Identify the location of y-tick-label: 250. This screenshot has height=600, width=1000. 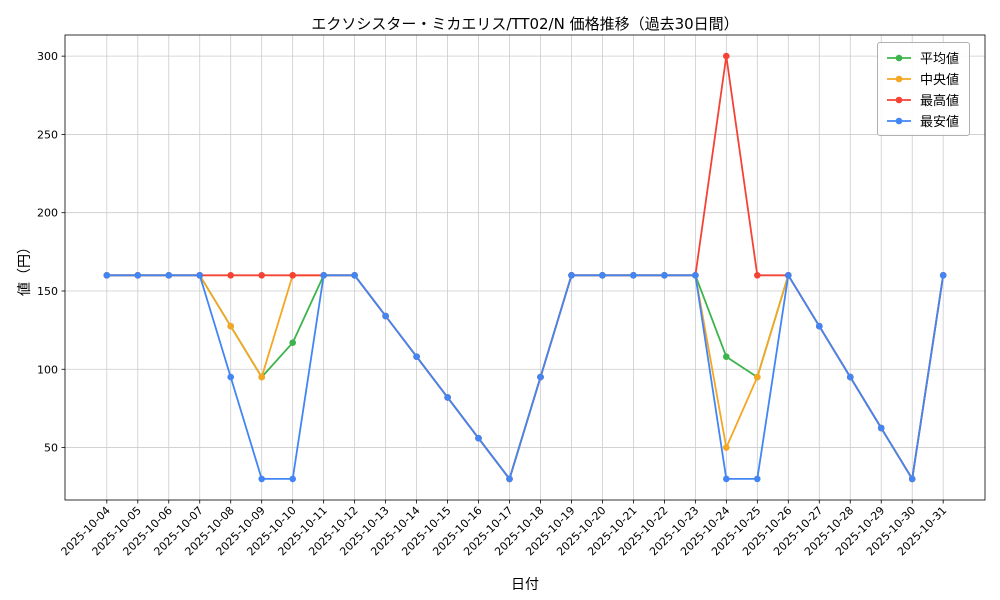
(47, 134).